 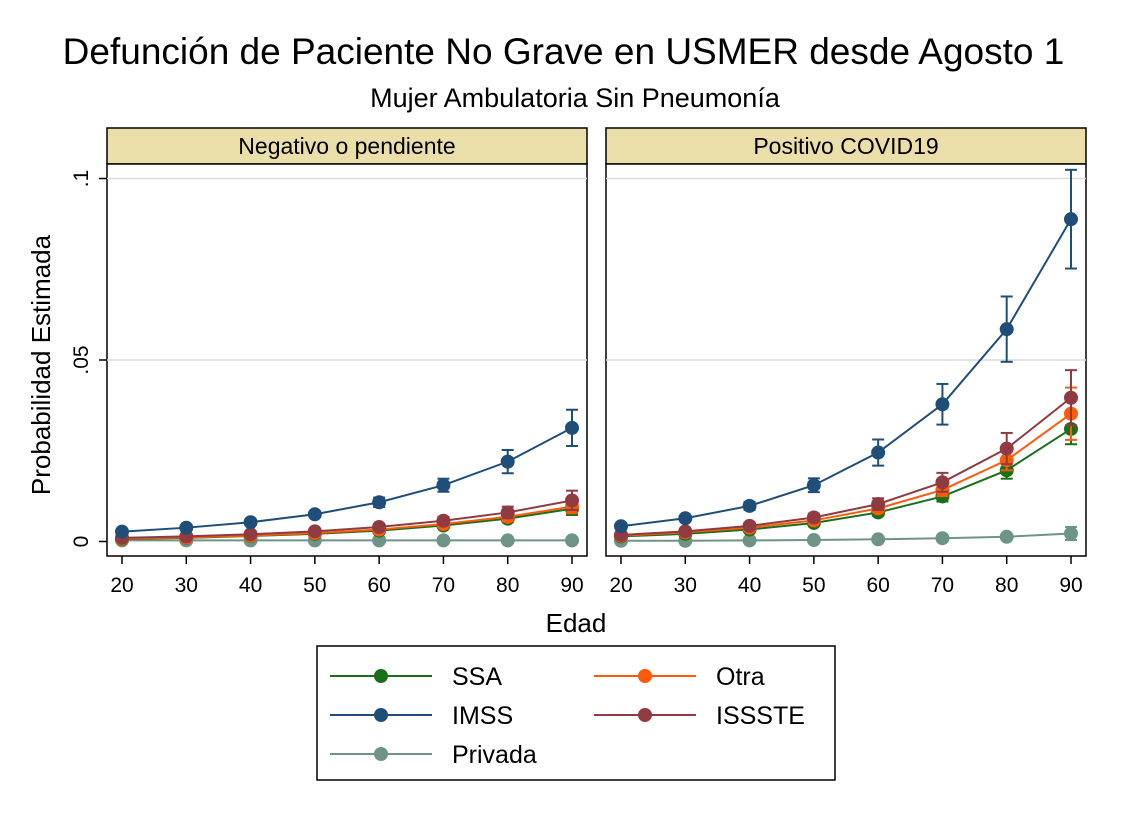 I want to click on legend-label: Privada, so click(x=494, y=755).